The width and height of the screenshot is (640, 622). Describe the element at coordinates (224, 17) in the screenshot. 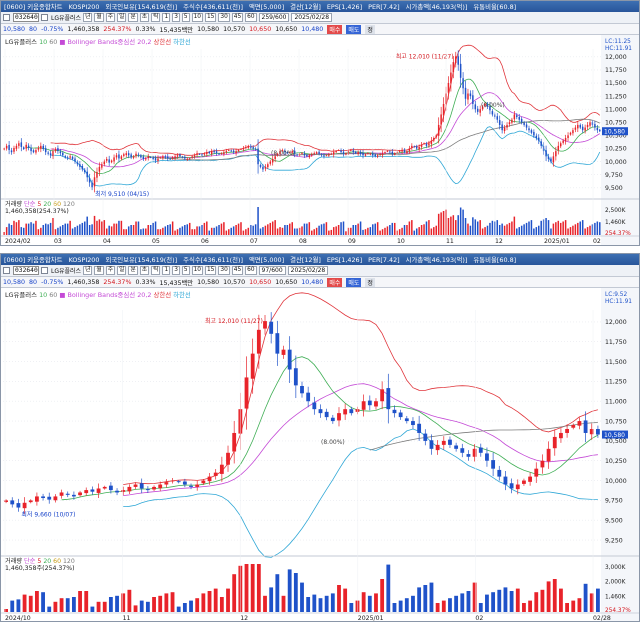

I see `period-button: 30` at that location.